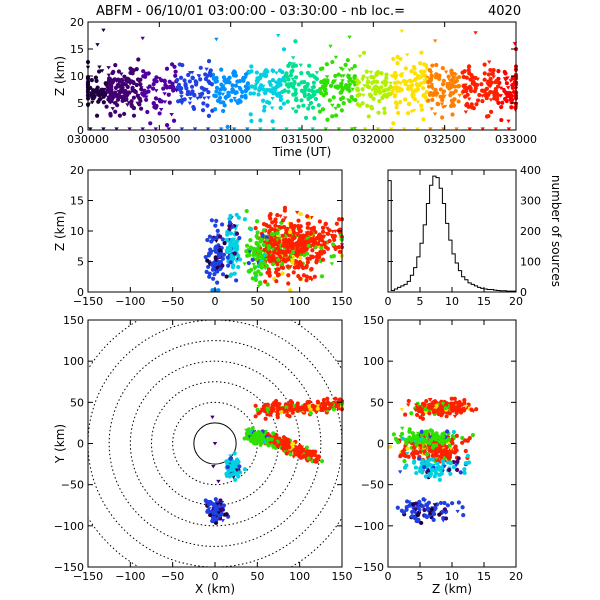  I want to click on z-y-xtick-label: 20, so click(516, 576).